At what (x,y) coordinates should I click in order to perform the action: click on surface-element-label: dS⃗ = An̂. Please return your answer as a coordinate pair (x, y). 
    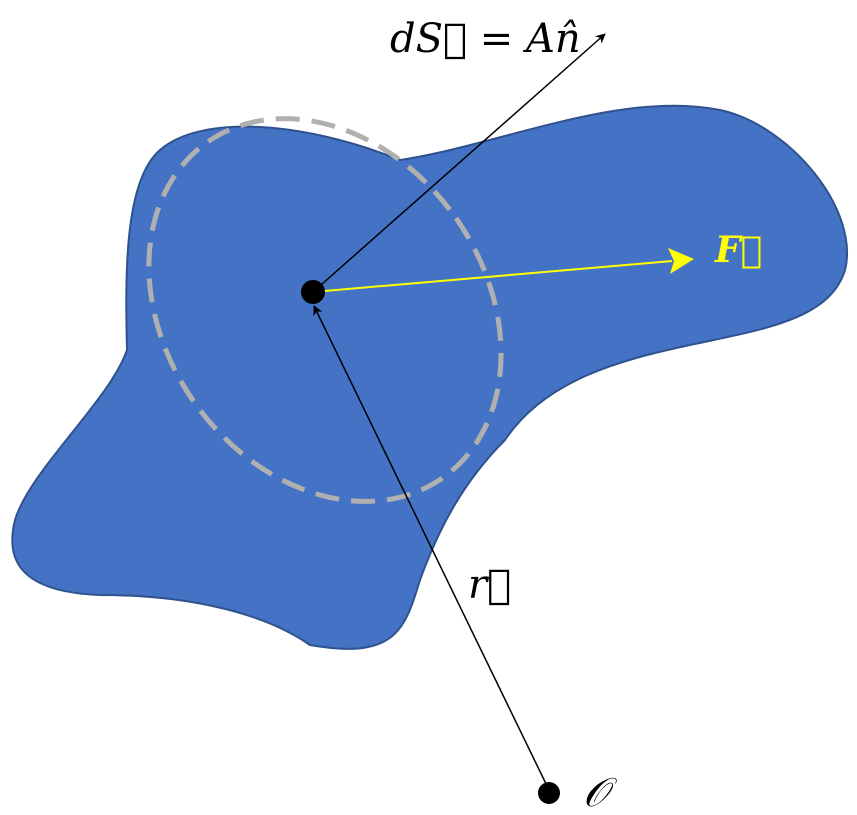
    Looking at the image, I should click on (485, 39).